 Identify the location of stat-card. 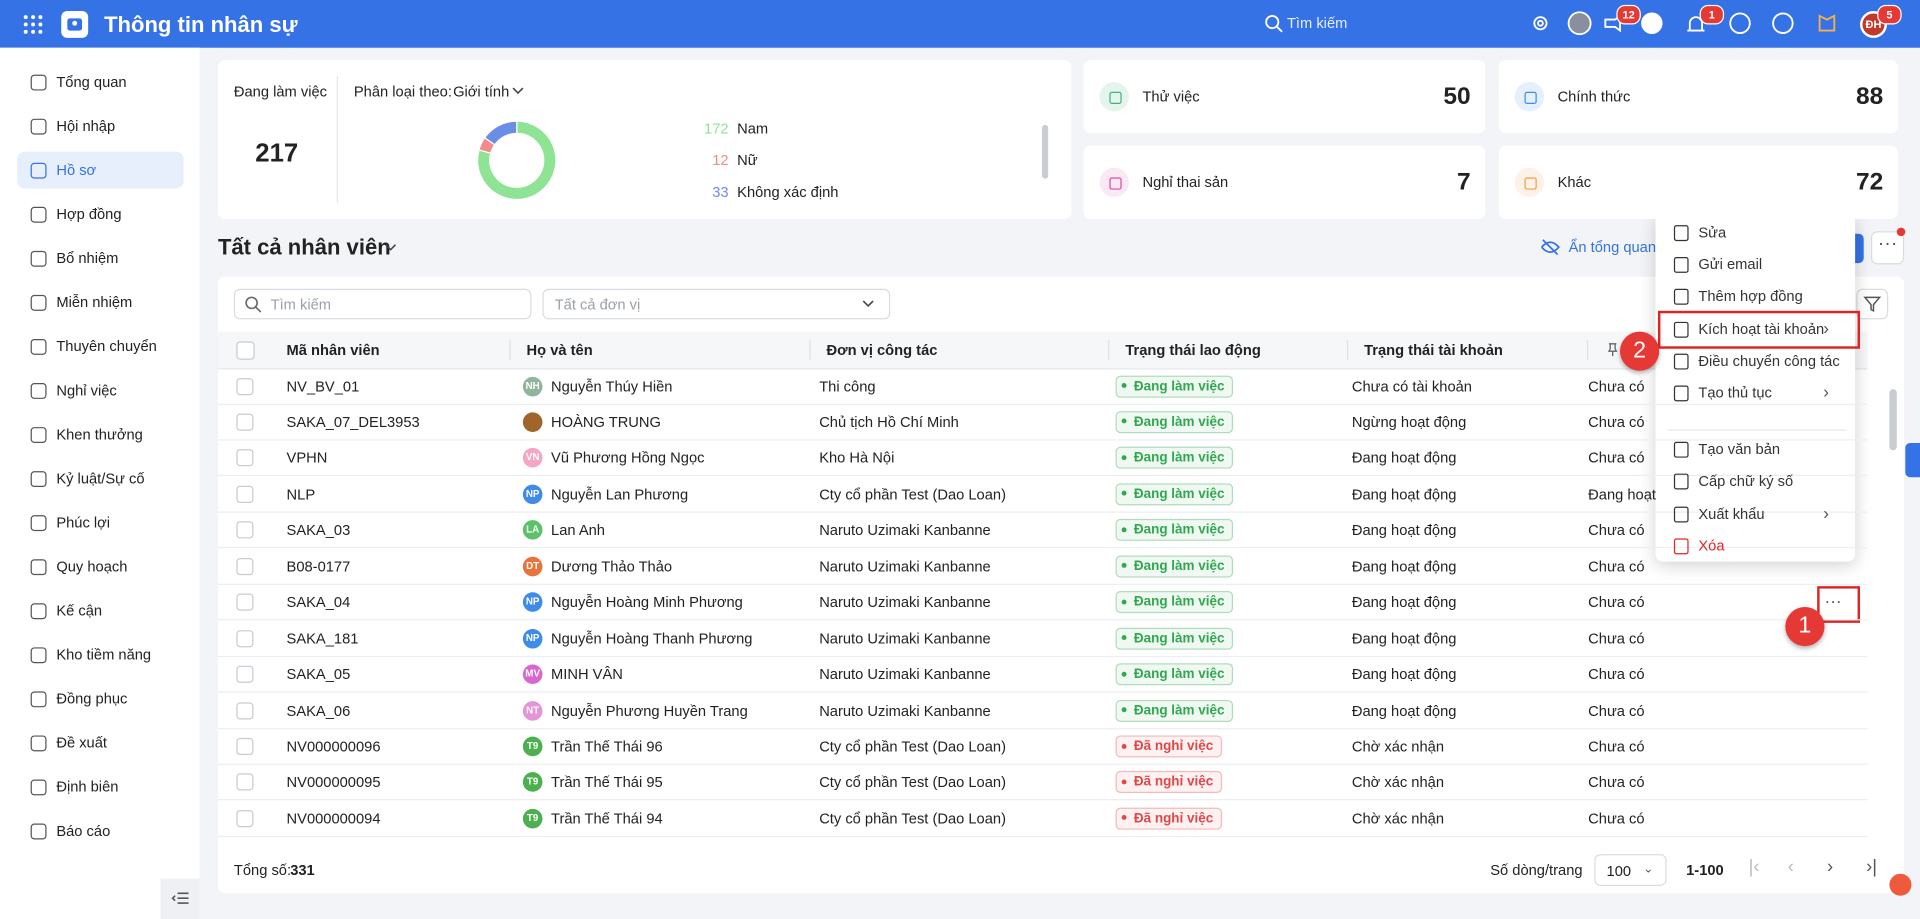
(1698, 96).